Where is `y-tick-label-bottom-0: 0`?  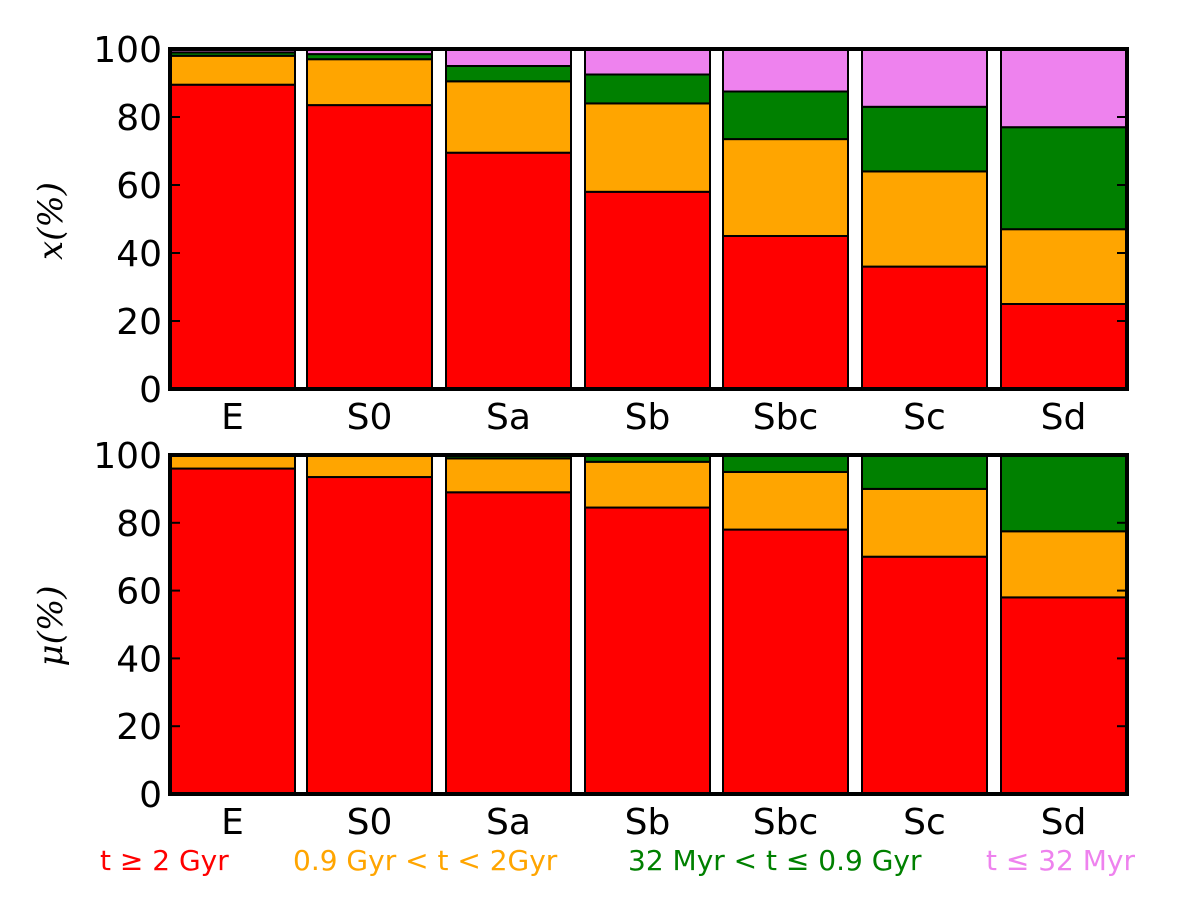 y-tick-label-bottom-0: 0 is located at coordinates (150, 795).